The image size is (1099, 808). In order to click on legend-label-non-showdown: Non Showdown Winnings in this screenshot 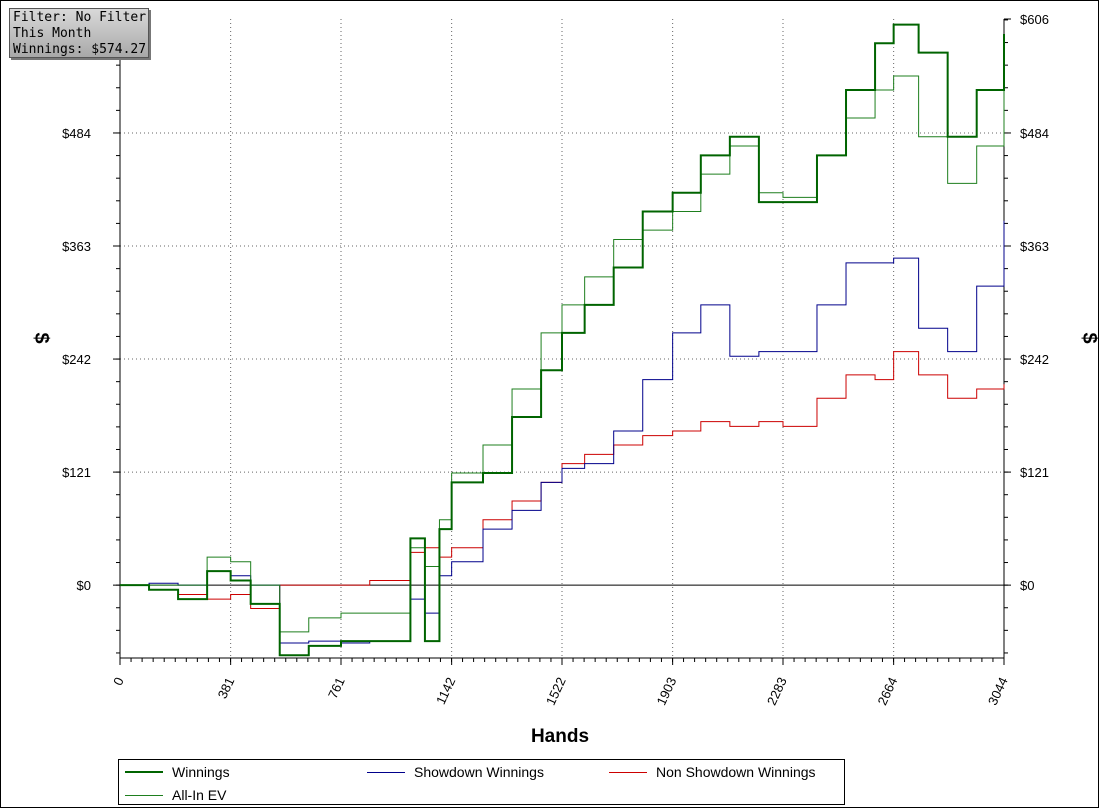, I will do `click(736, 772)`.